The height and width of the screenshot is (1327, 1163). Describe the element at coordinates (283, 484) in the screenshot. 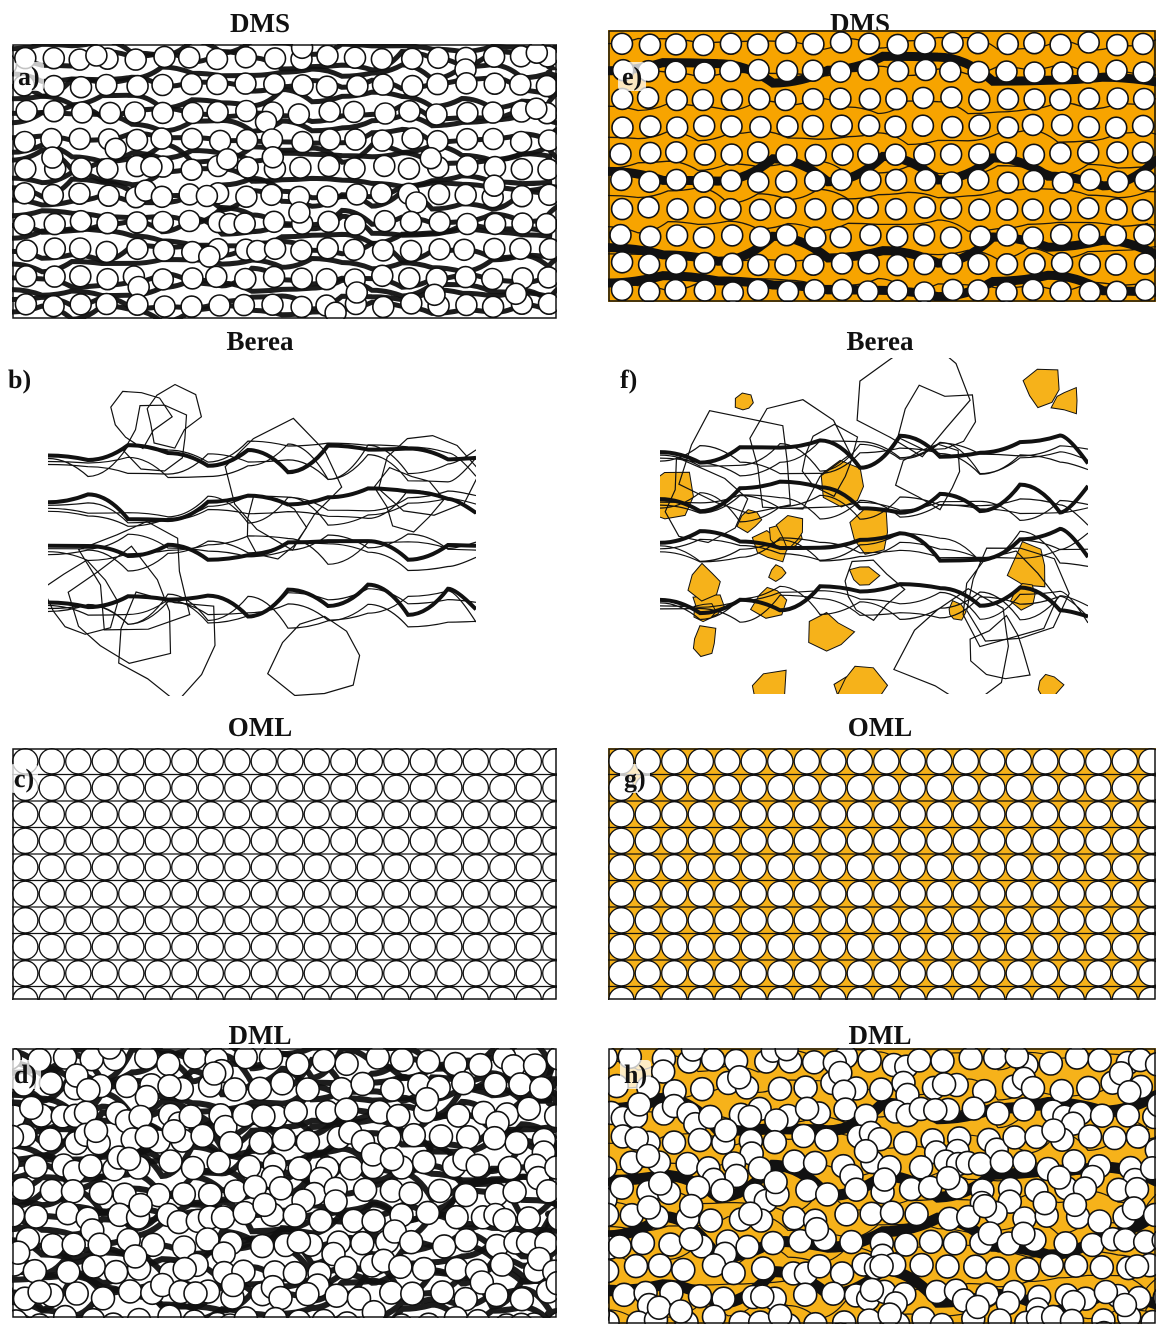

I see `grain-outline` at that location.